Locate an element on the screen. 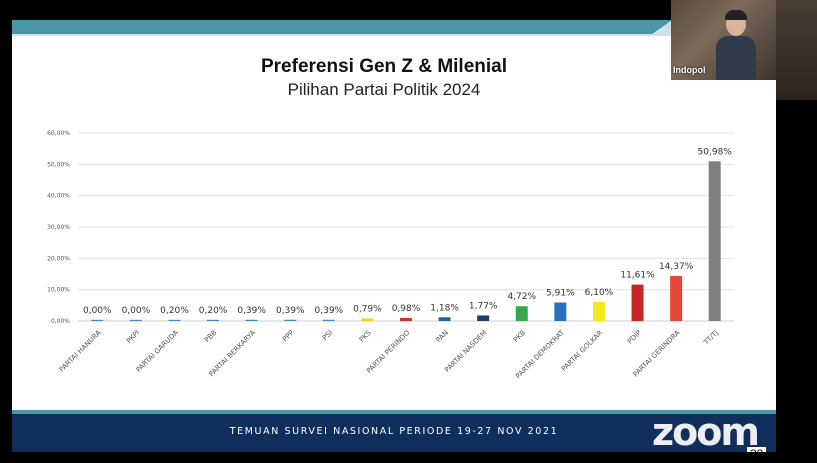  x-tick-label: PARTAI PERINDO is located at coordinates (388, 351).